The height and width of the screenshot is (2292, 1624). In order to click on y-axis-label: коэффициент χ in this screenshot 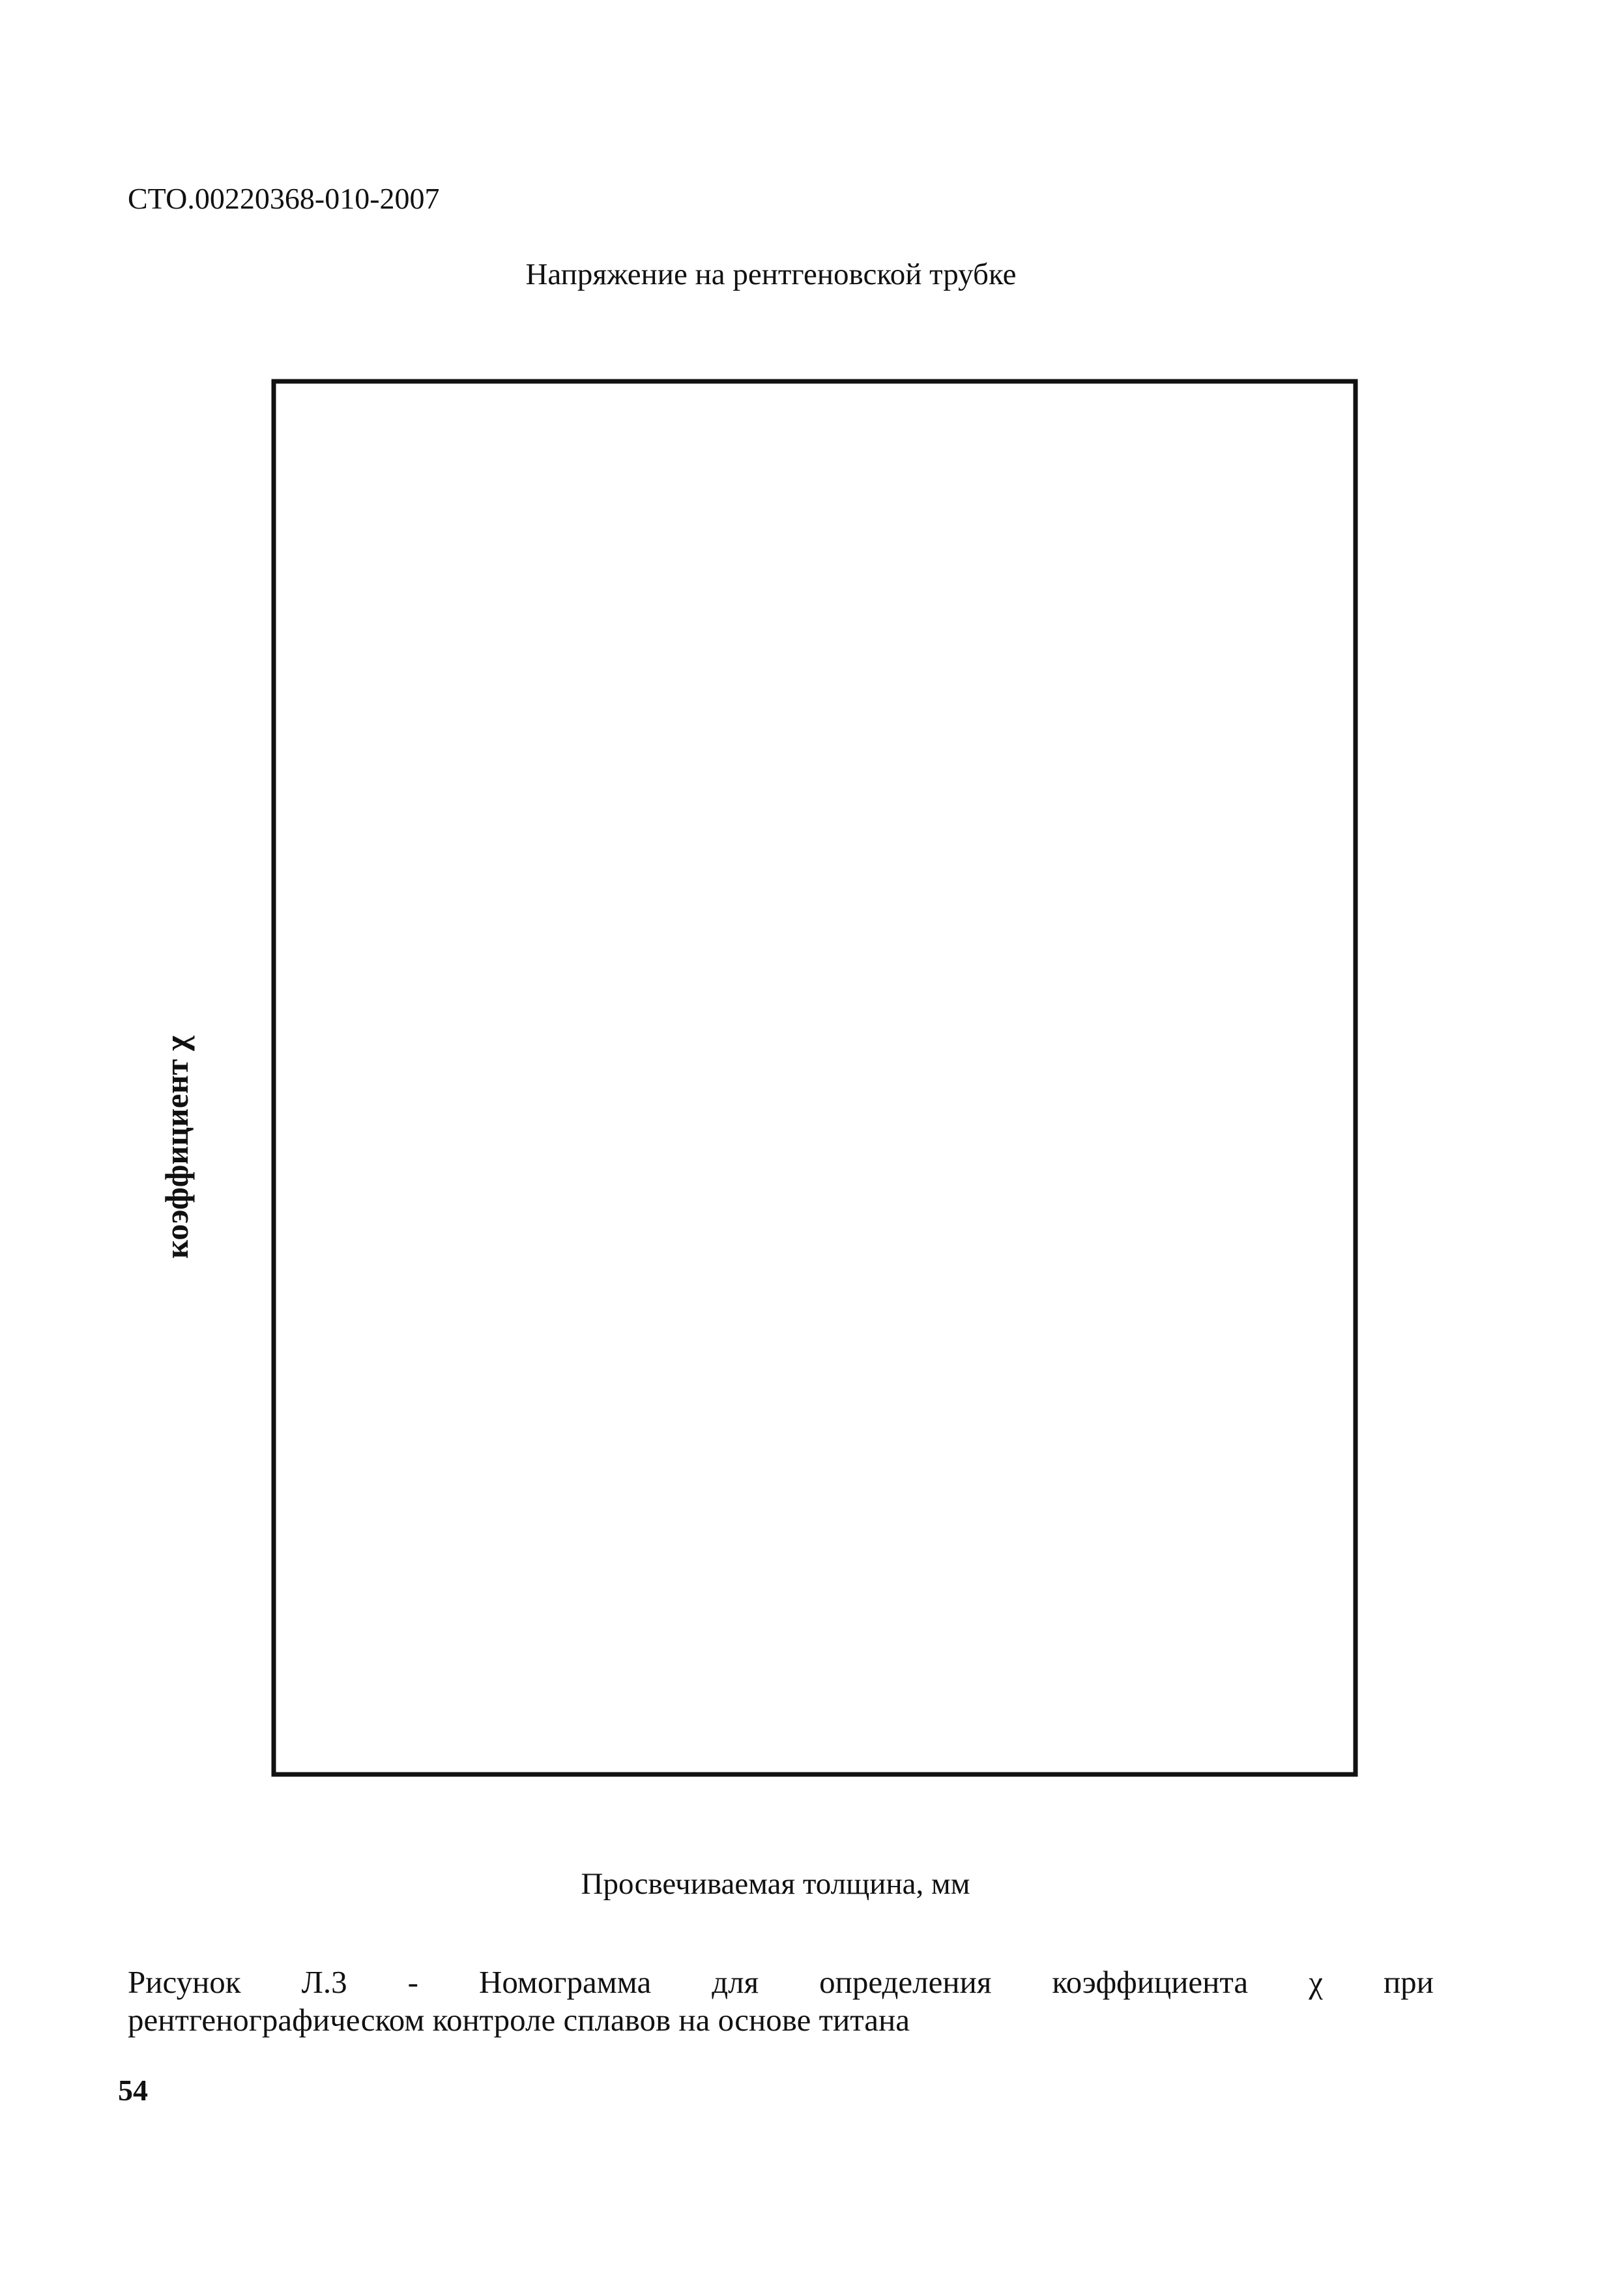, I will do `click(177, 1147)`.